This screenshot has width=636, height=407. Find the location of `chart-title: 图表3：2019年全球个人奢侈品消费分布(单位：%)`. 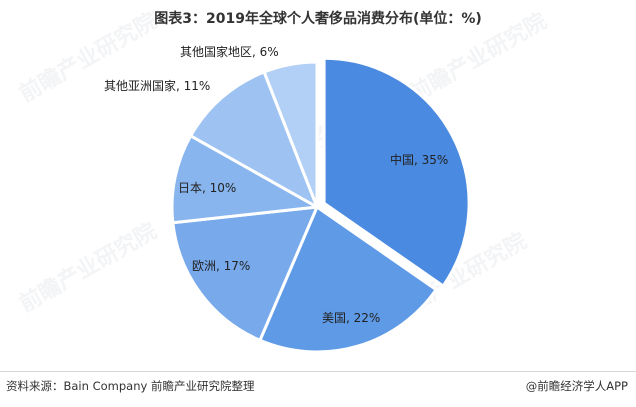

chart-title: 图表3：2019年全球个人奢侈品消费分布(单位：%) is located at coordinates (318, 19).